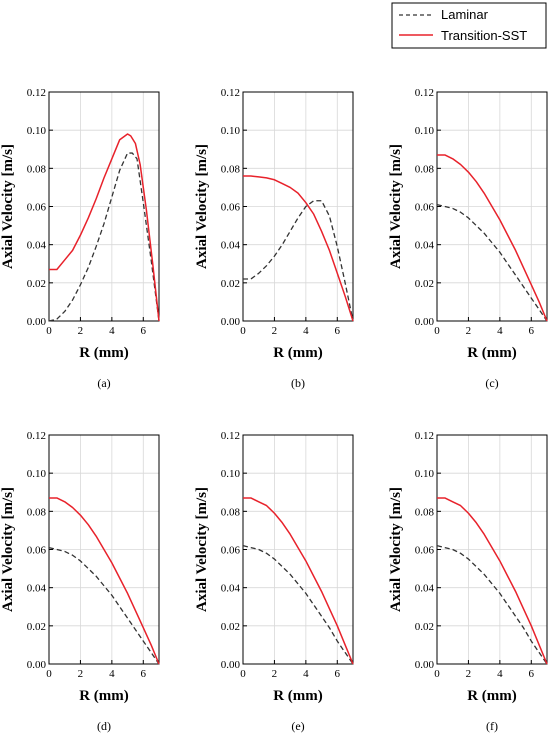 The width and height of the screenshot is (550, 737). I want to click on panel-label: (f), so click(492, 726).